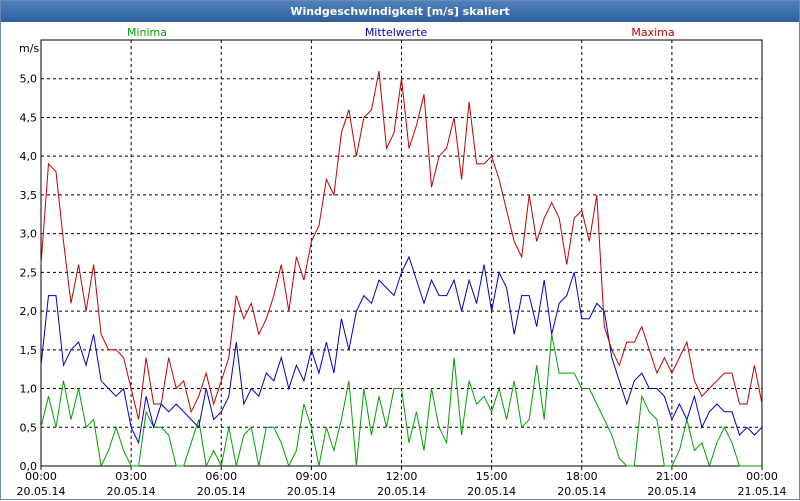 This screenshot has height=501, width=800. Describe the element at coordinates (221, 476) in the screenshot. I see `x-tick-time: 06:00` at that location.